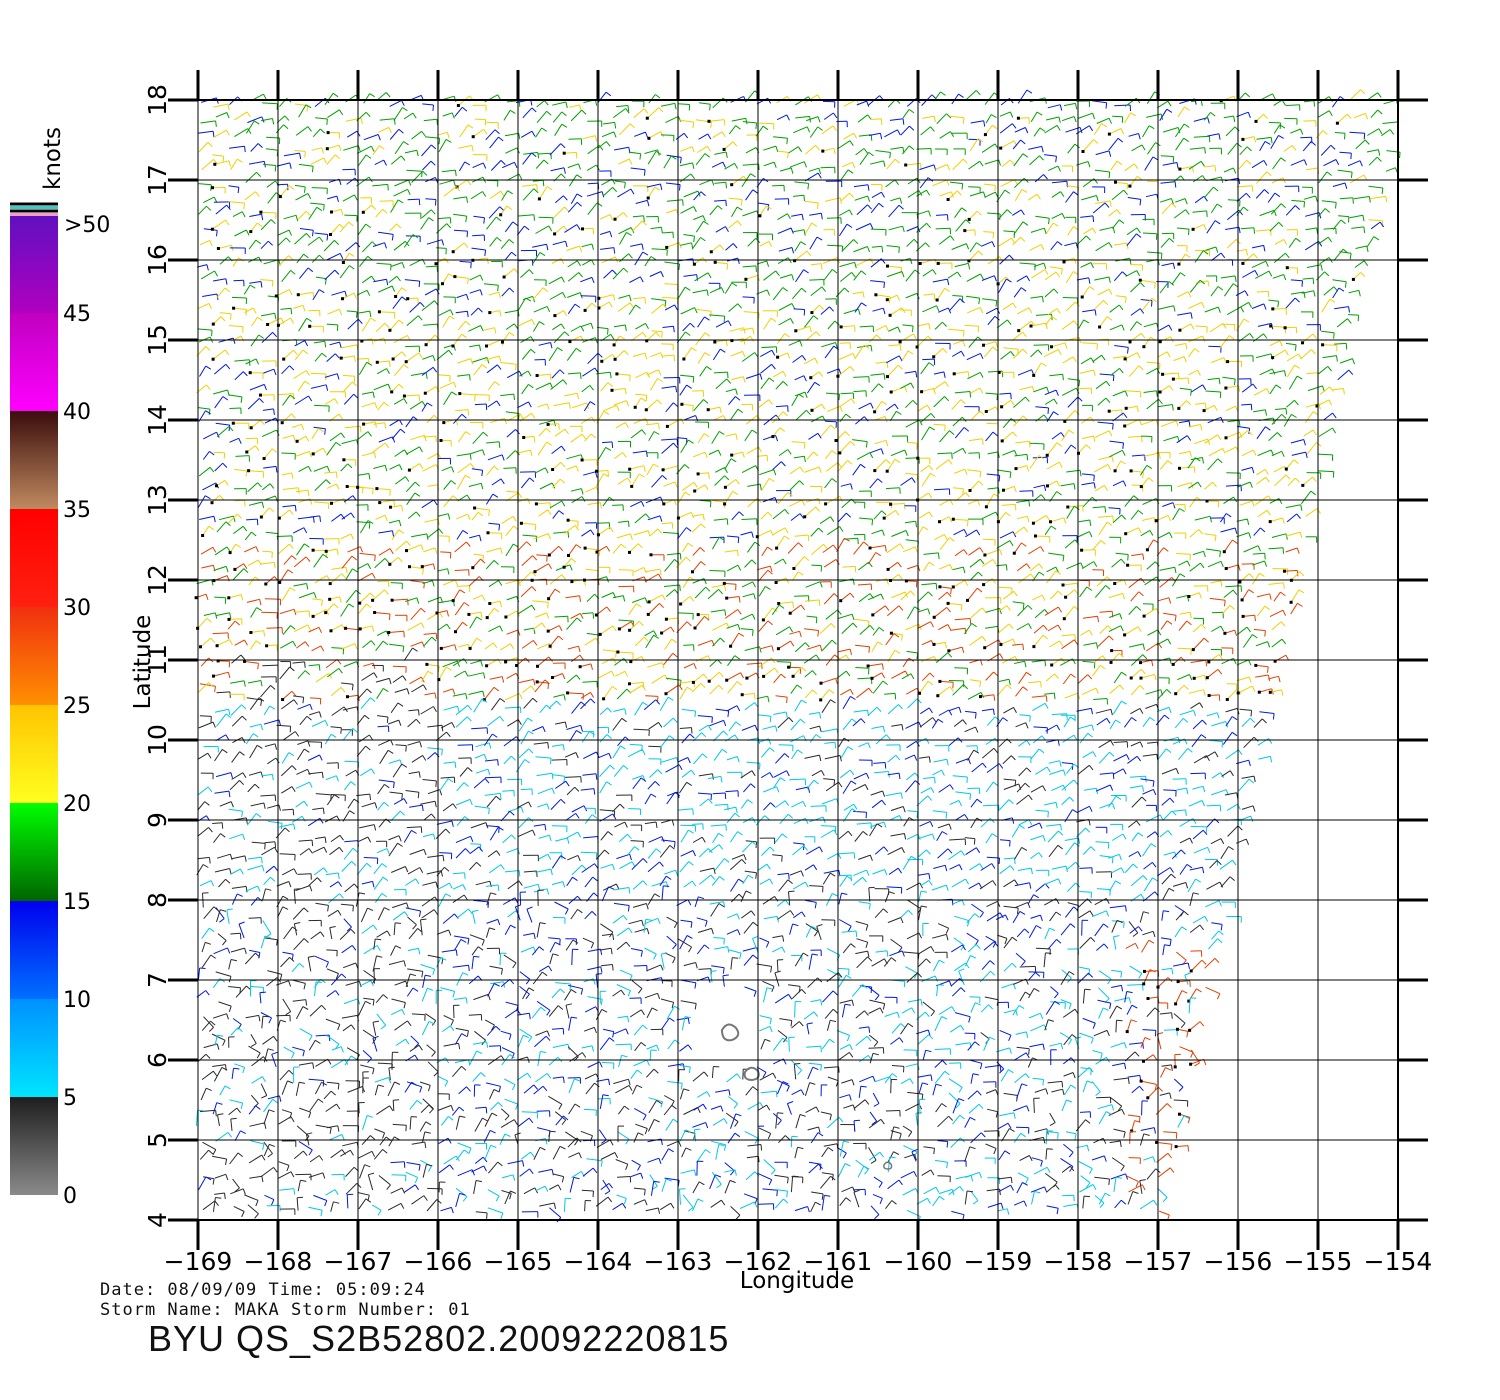  What do you see at coordinates (157, 1140) in the screenshot?
I see `latitude-tick-label: 5` at bounding box center [157, 1140].